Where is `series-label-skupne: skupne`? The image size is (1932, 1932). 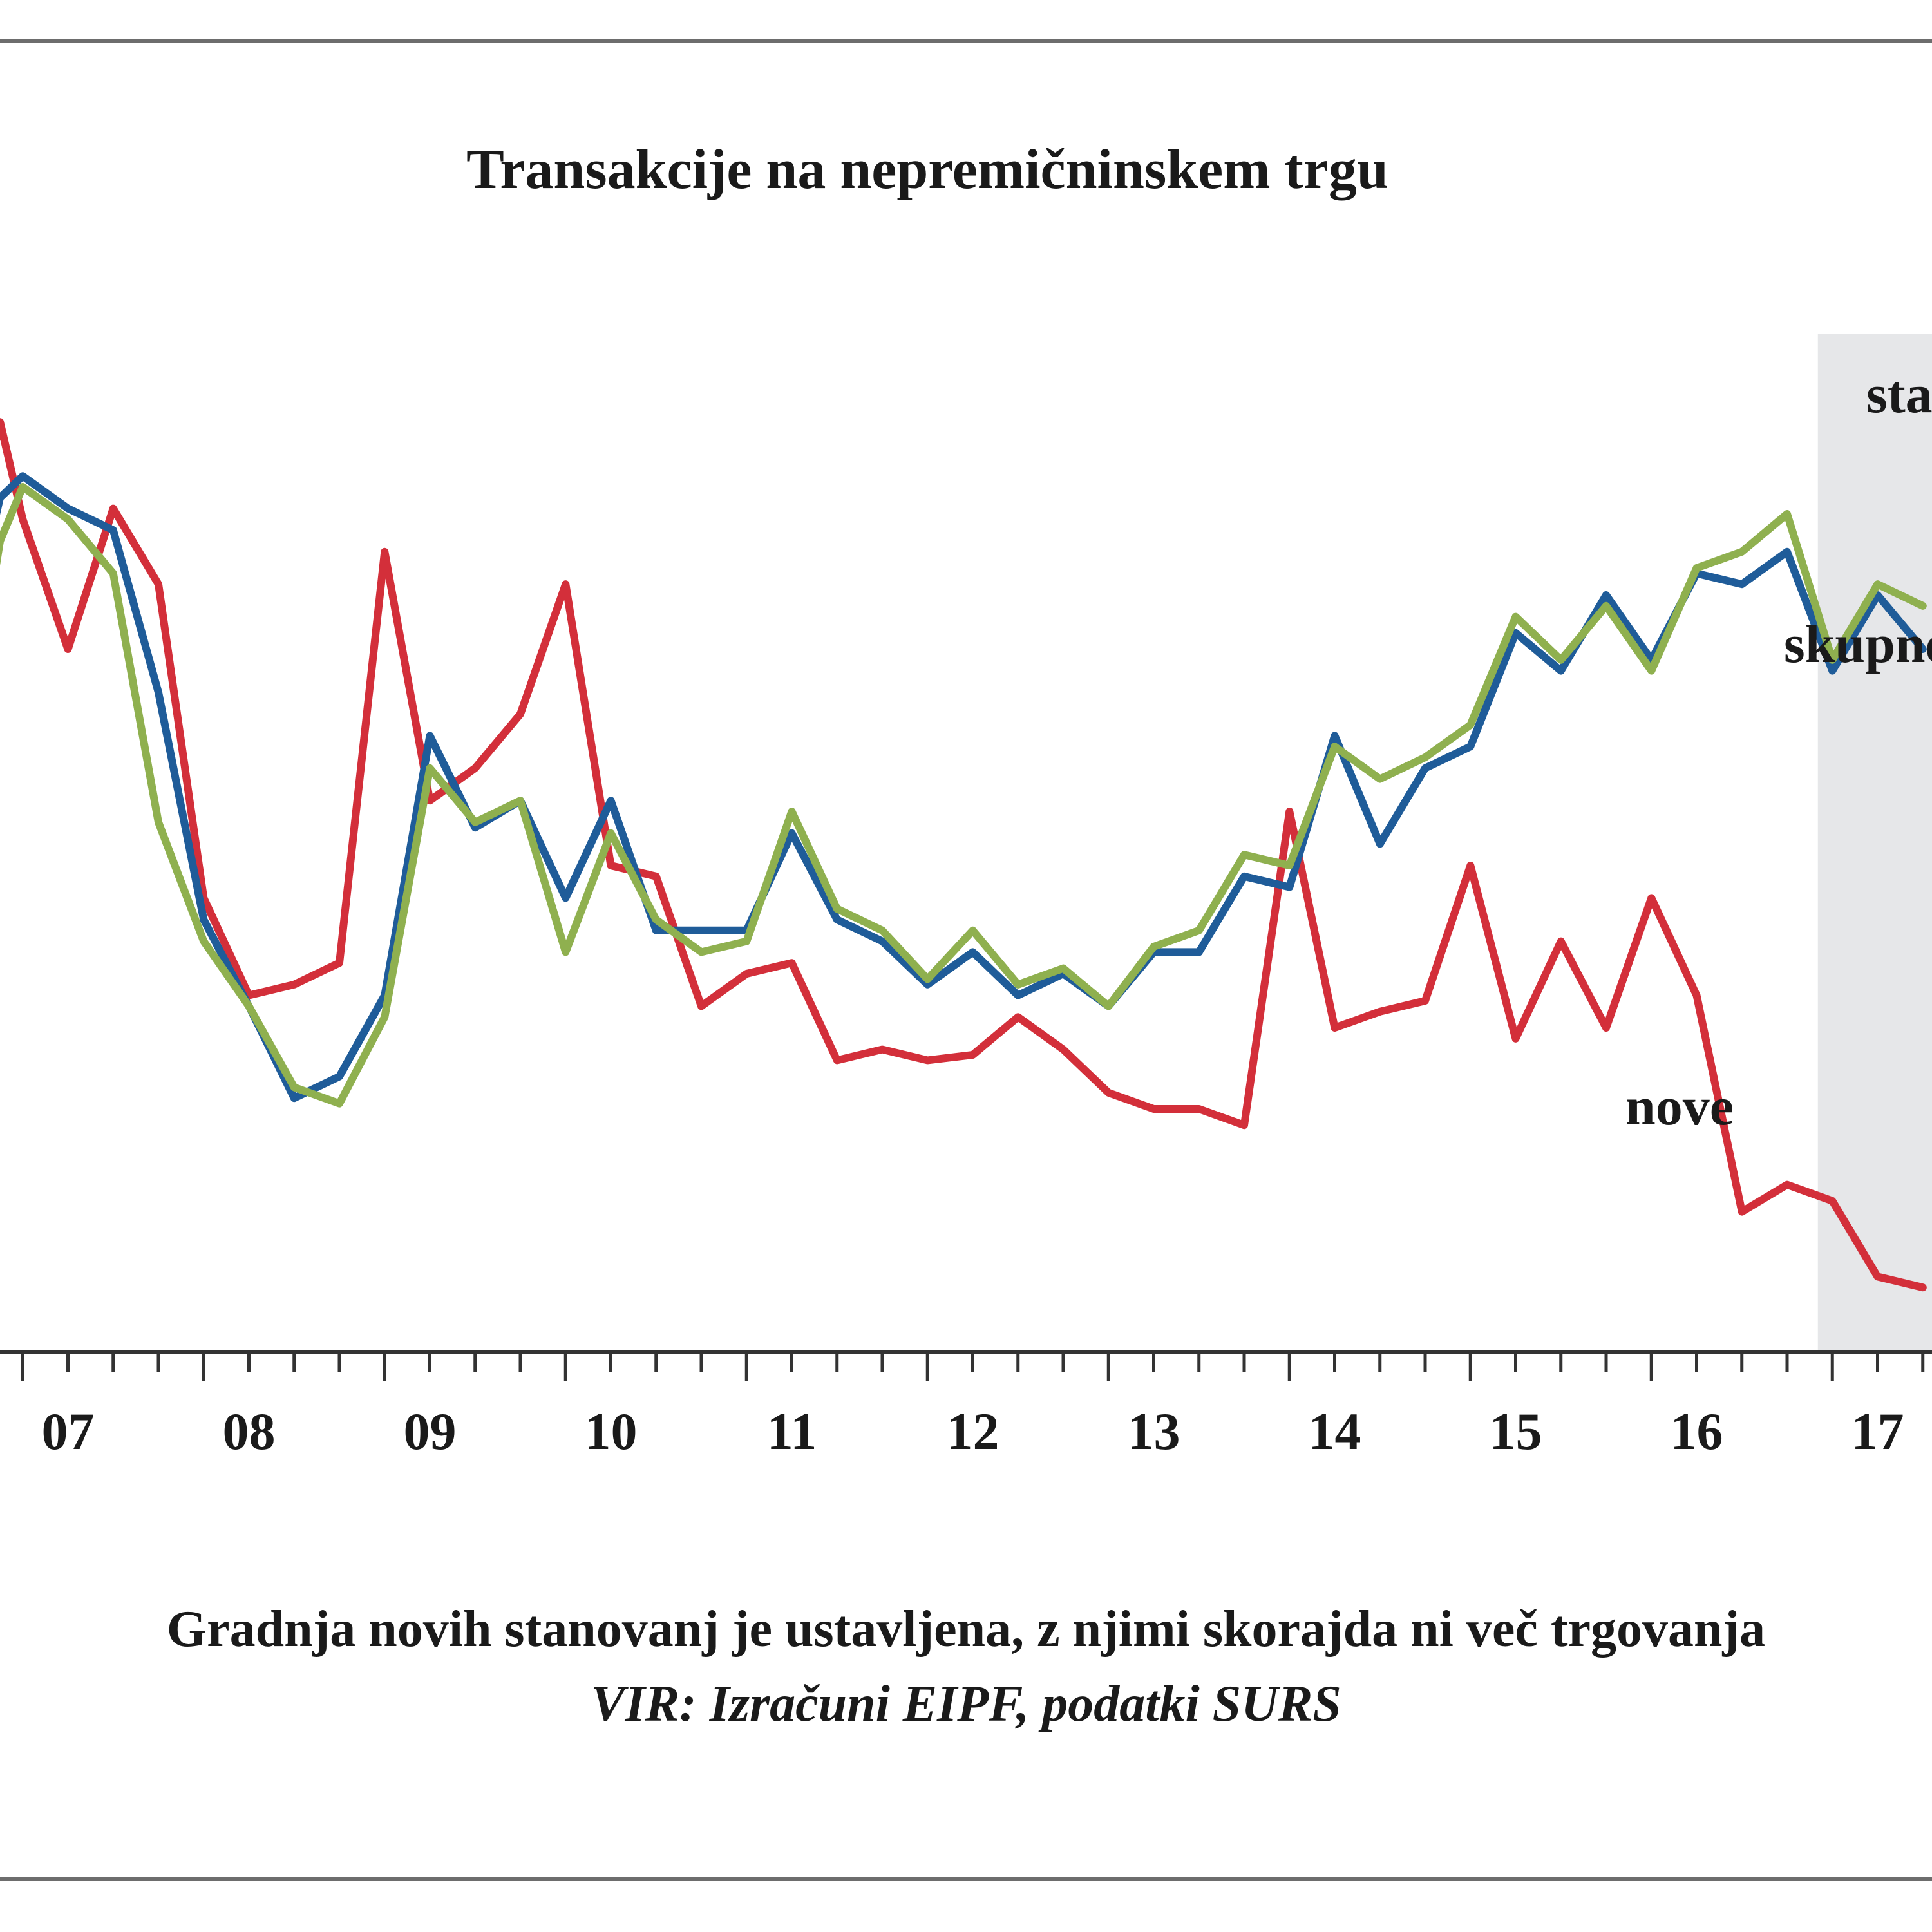 series-label-skupne: skupne is located at coordinates (1858, 644).